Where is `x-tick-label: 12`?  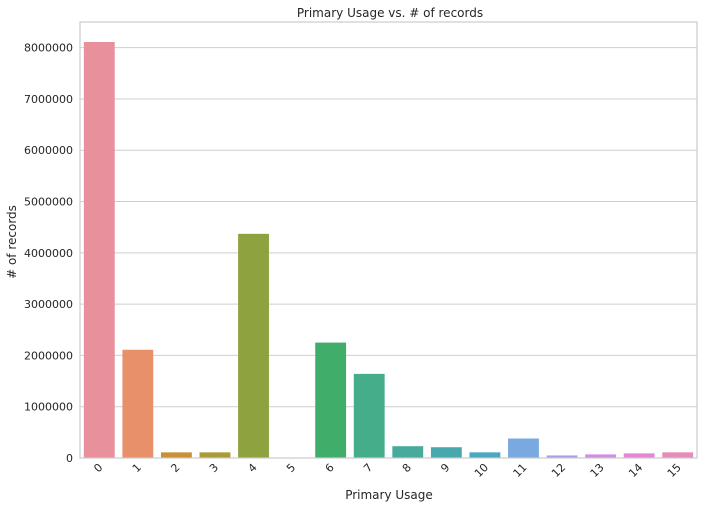
x-tick-label: 12 is located at coordinates (558, 470).